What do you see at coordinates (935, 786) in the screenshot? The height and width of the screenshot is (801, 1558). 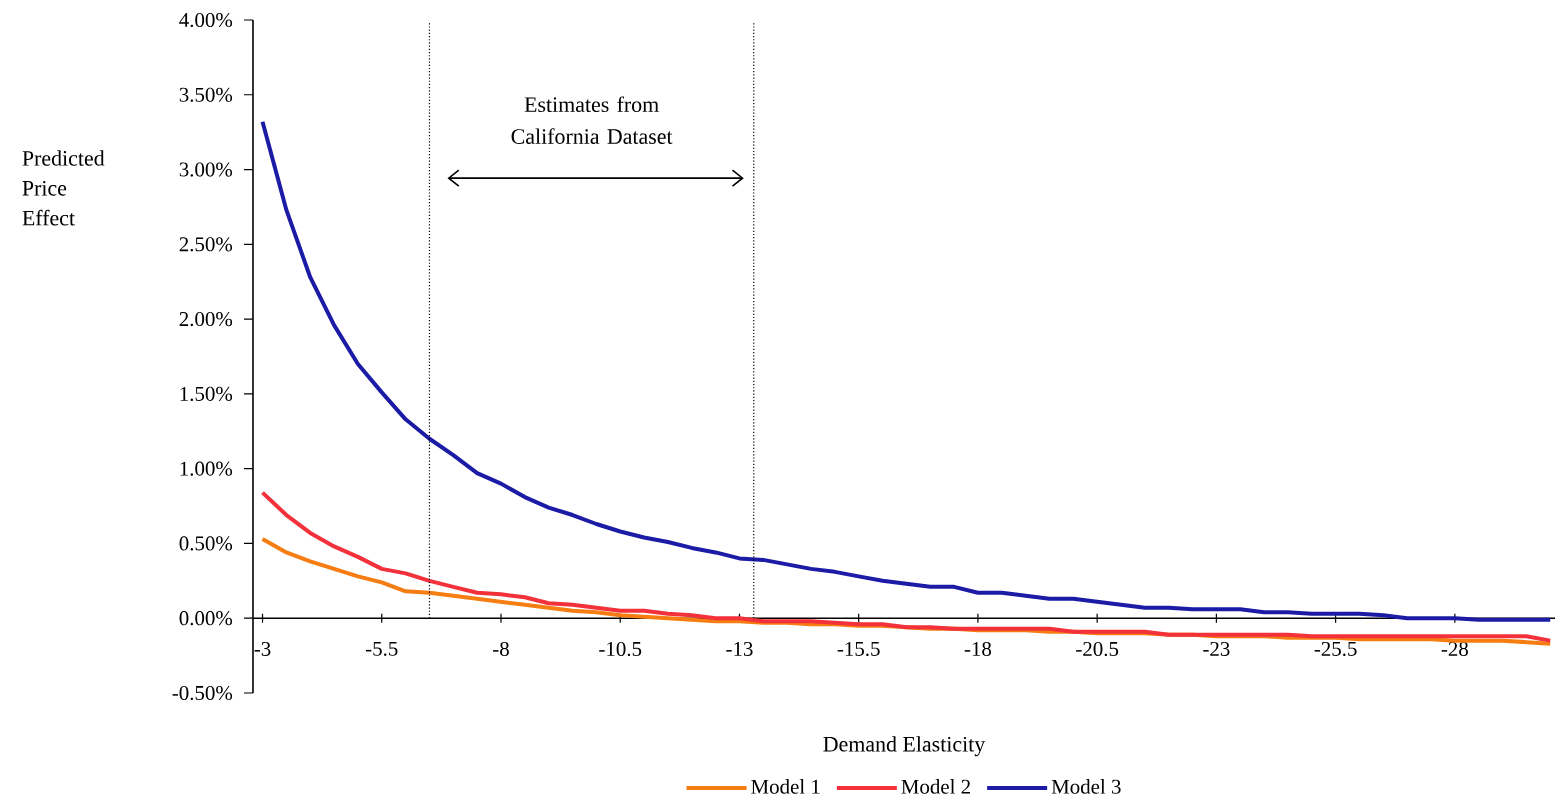 I see `legend-label: Model 2` at bounding box center [935, 786].